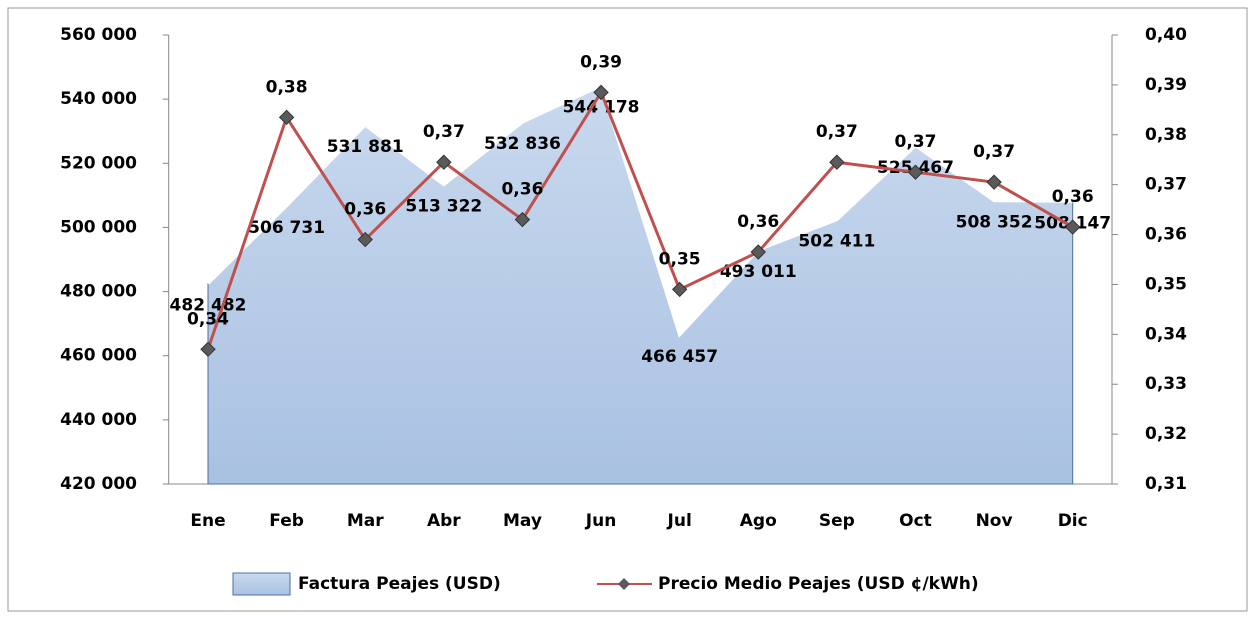 The image size is (1255, 619). I want to click on legend-label: Factura Peajes (USD), so click(399, 584).